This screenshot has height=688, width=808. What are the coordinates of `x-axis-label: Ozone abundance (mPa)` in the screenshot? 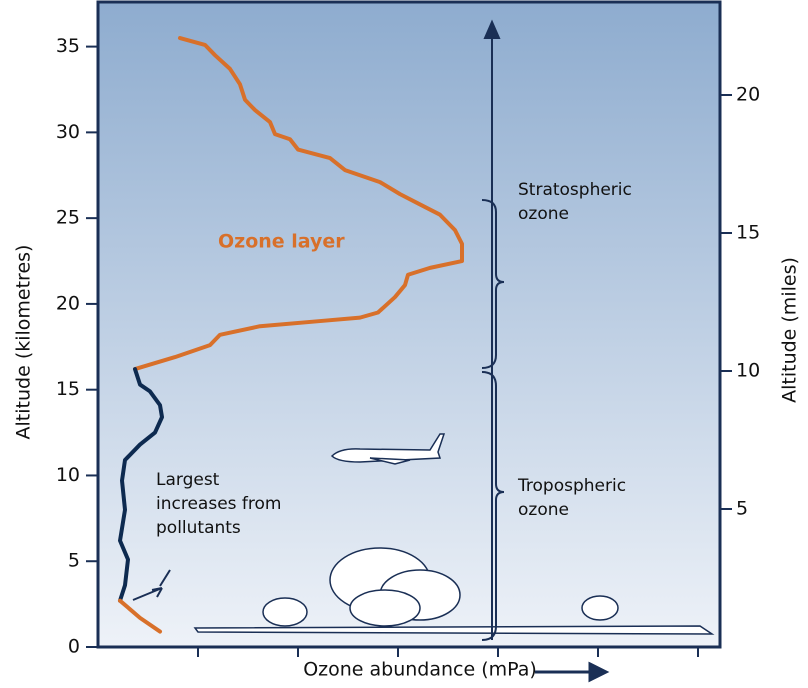 It's located at (420, 670).